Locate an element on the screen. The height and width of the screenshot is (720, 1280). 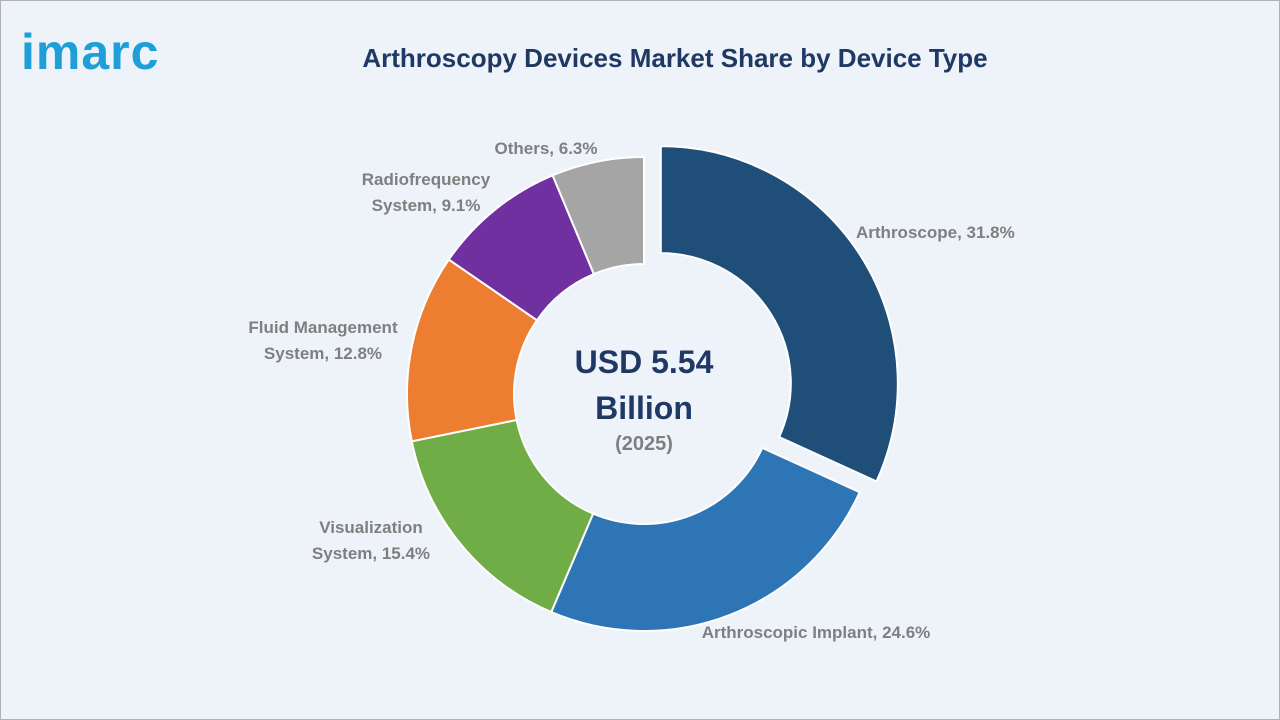
slice-label: Radiofrequency System, 9.1% is located at coordinates (426, 192).